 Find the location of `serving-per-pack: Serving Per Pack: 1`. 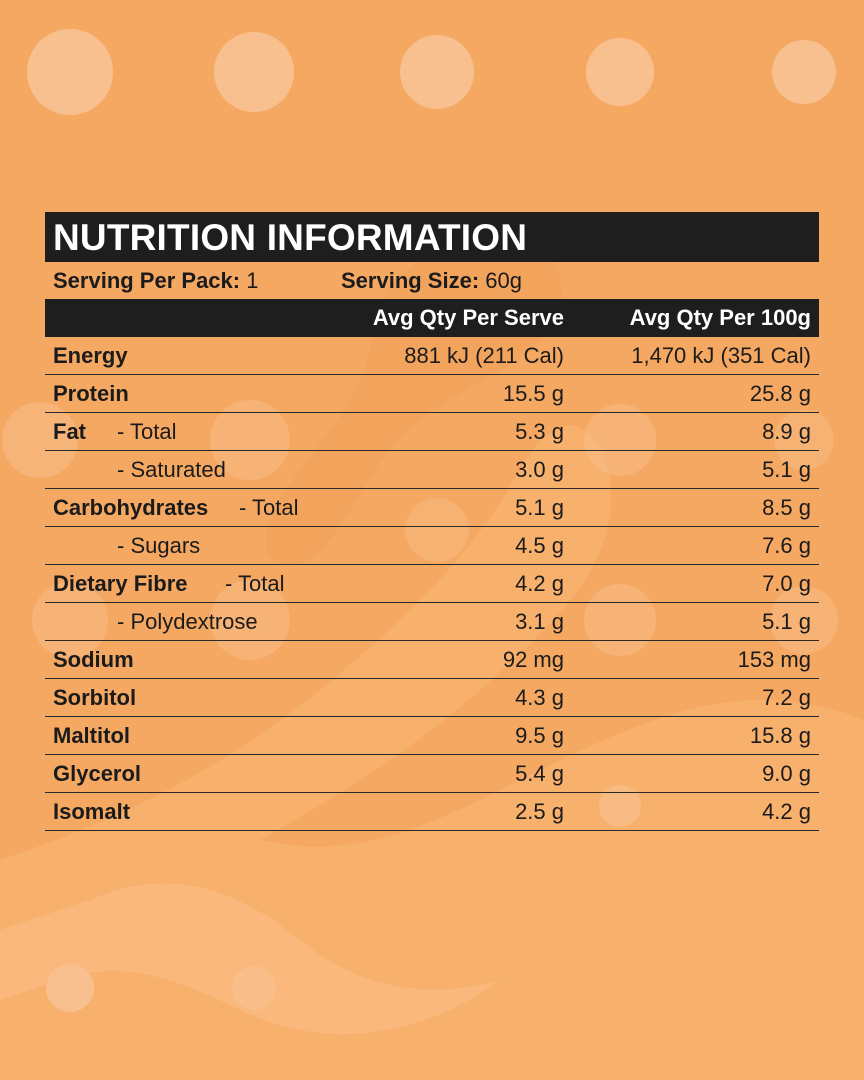

serving-per-pack: Serving Per Pack: 1 is located at coordinates (155, 280).